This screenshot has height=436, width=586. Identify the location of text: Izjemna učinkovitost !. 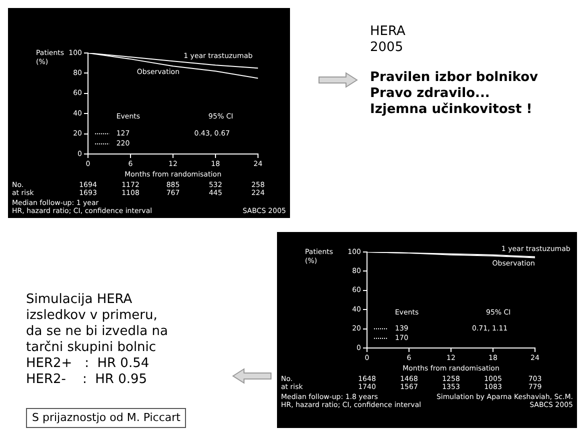
(452, 110).